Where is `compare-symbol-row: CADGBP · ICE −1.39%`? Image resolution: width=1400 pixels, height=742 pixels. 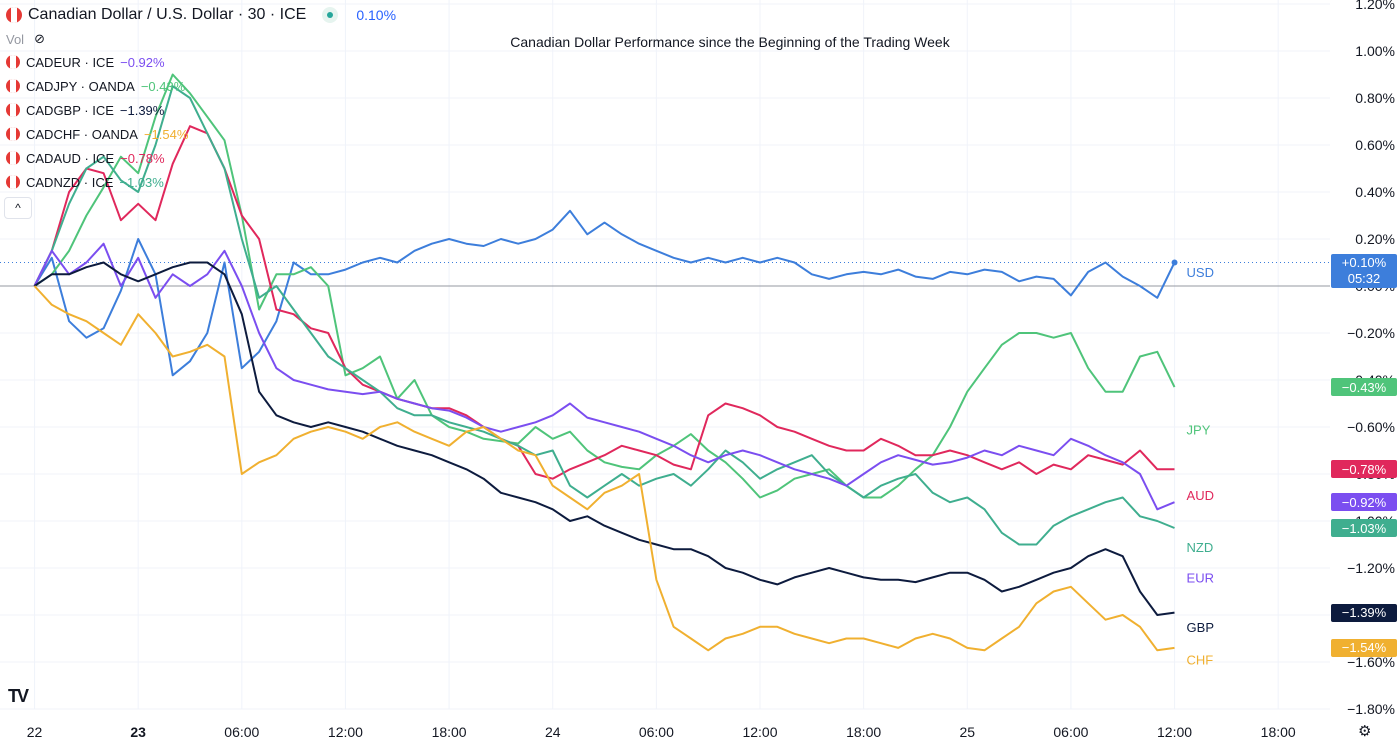 compare-symbol-row: CADGBP · ICE −1.39% is located at coordinates (85, 110).